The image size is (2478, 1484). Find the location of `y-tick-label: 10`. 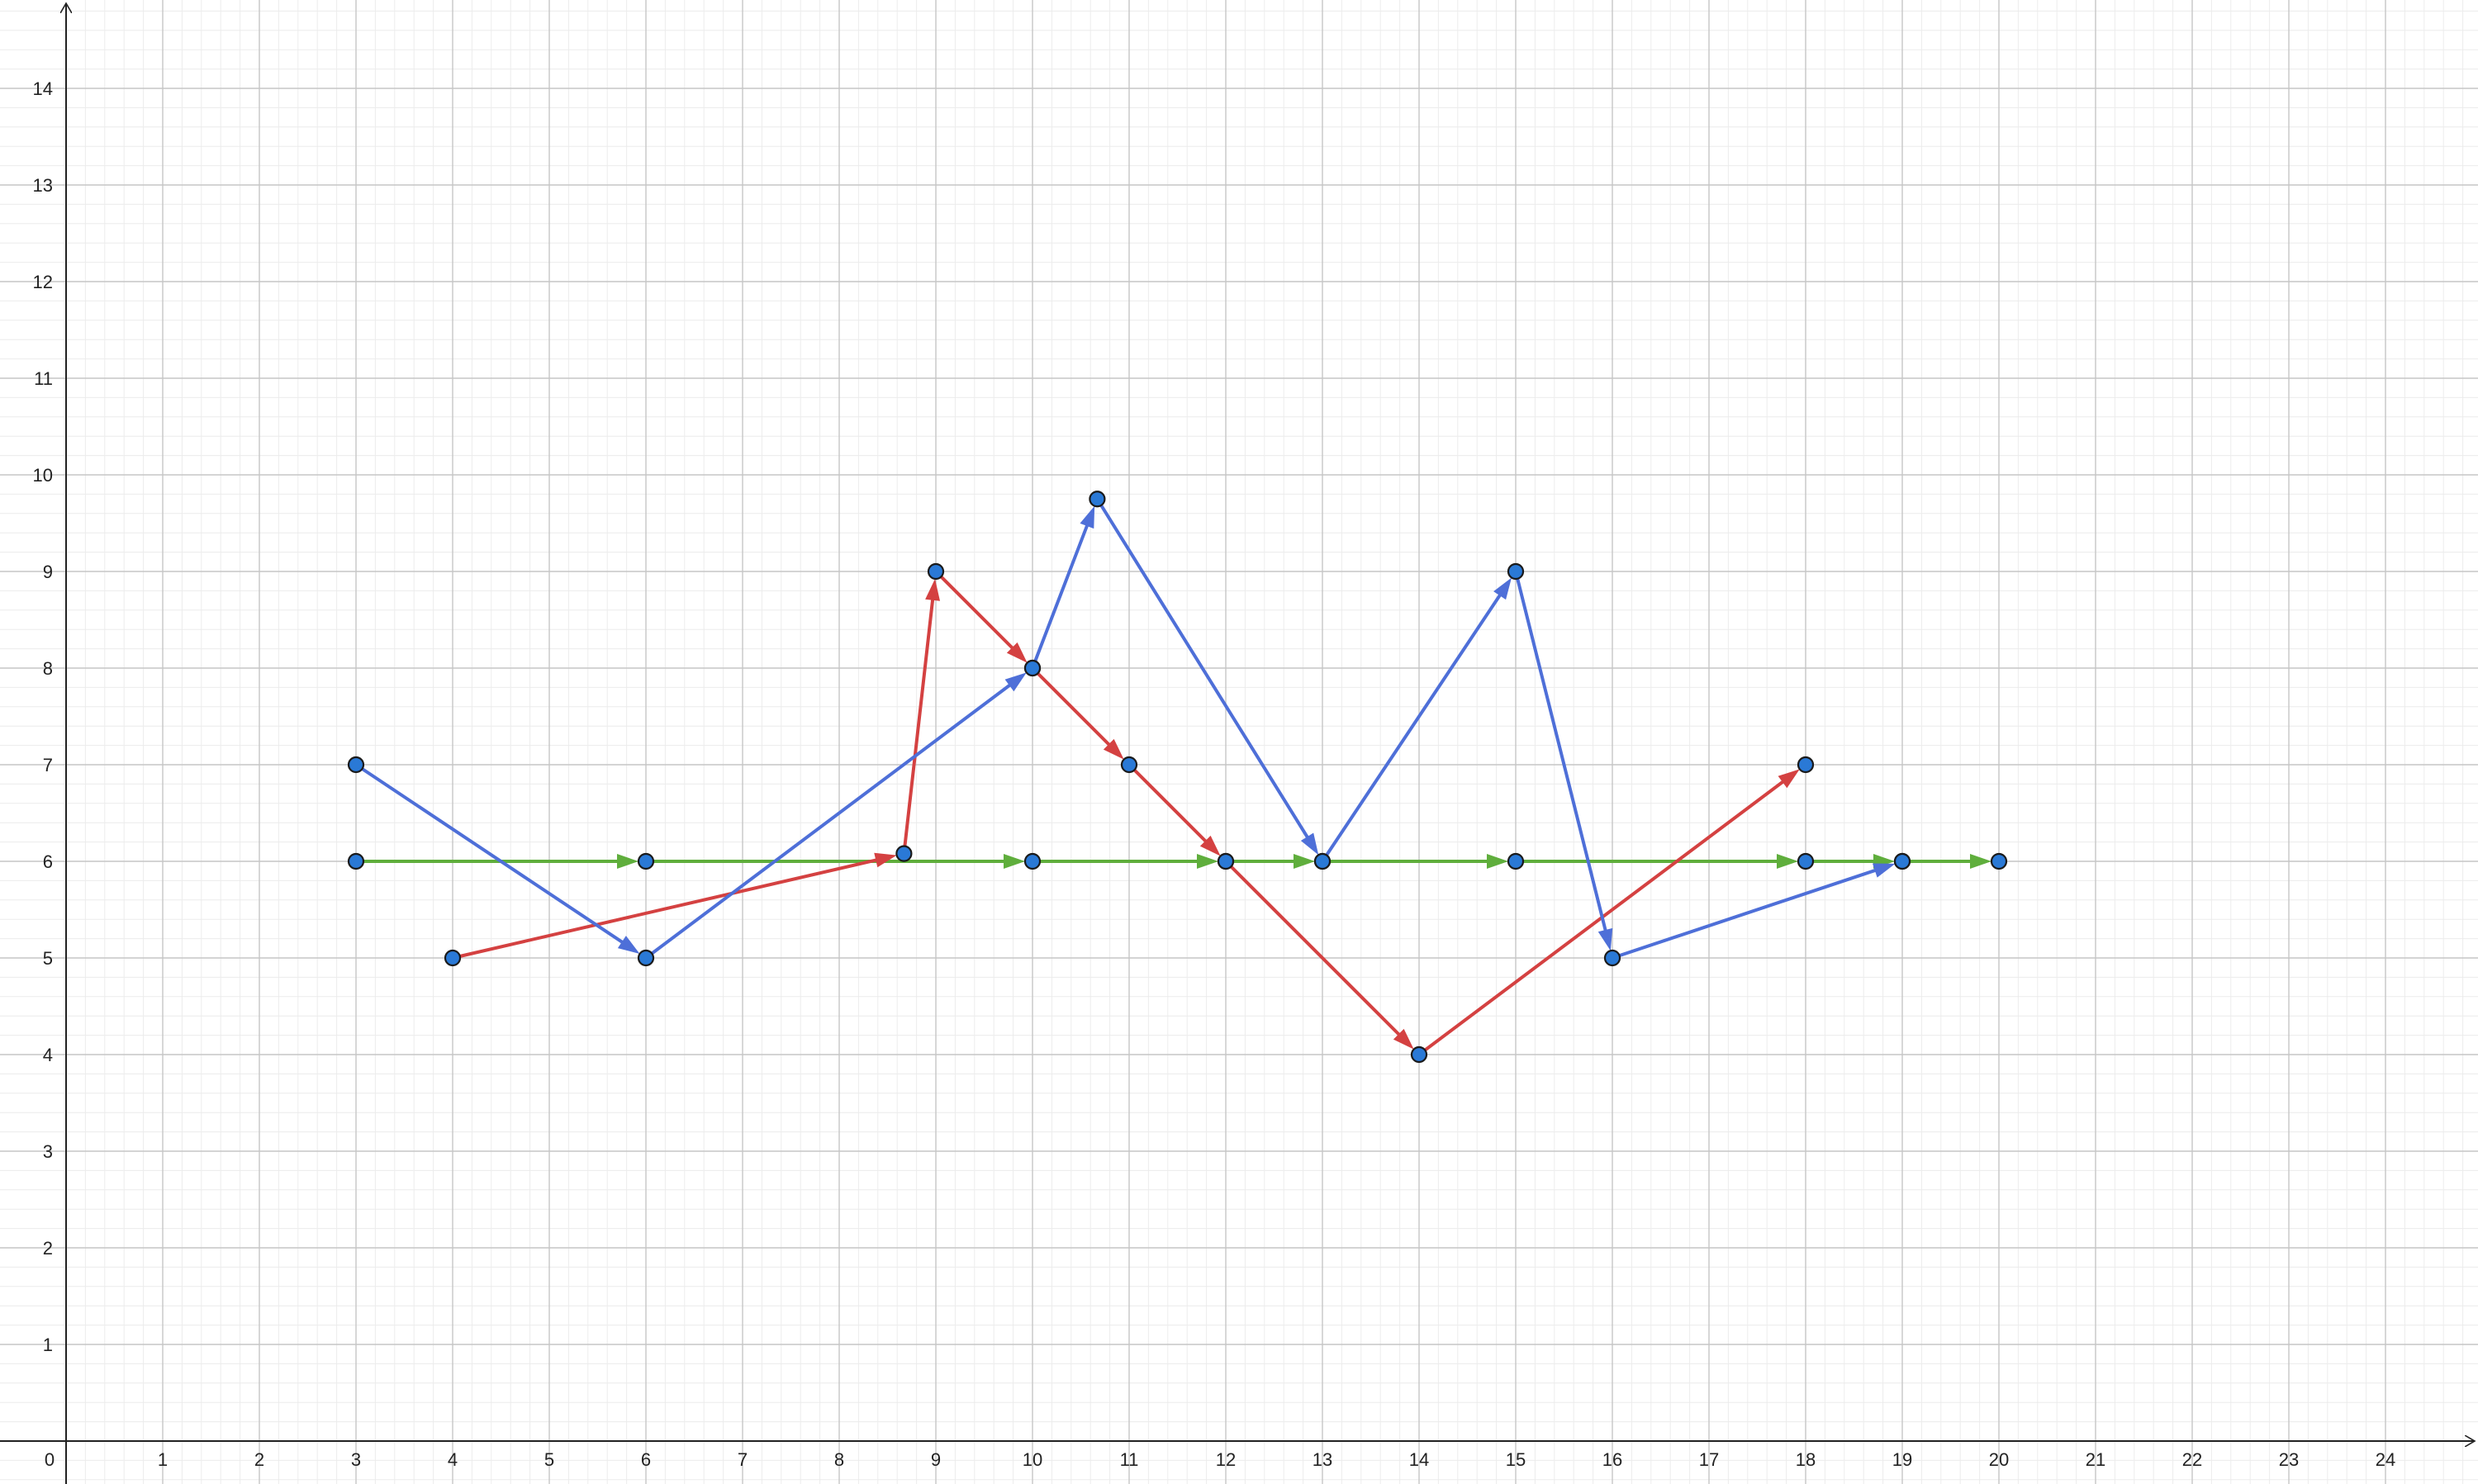

y-tick-label: 10 is located at coordinates (43, 475).